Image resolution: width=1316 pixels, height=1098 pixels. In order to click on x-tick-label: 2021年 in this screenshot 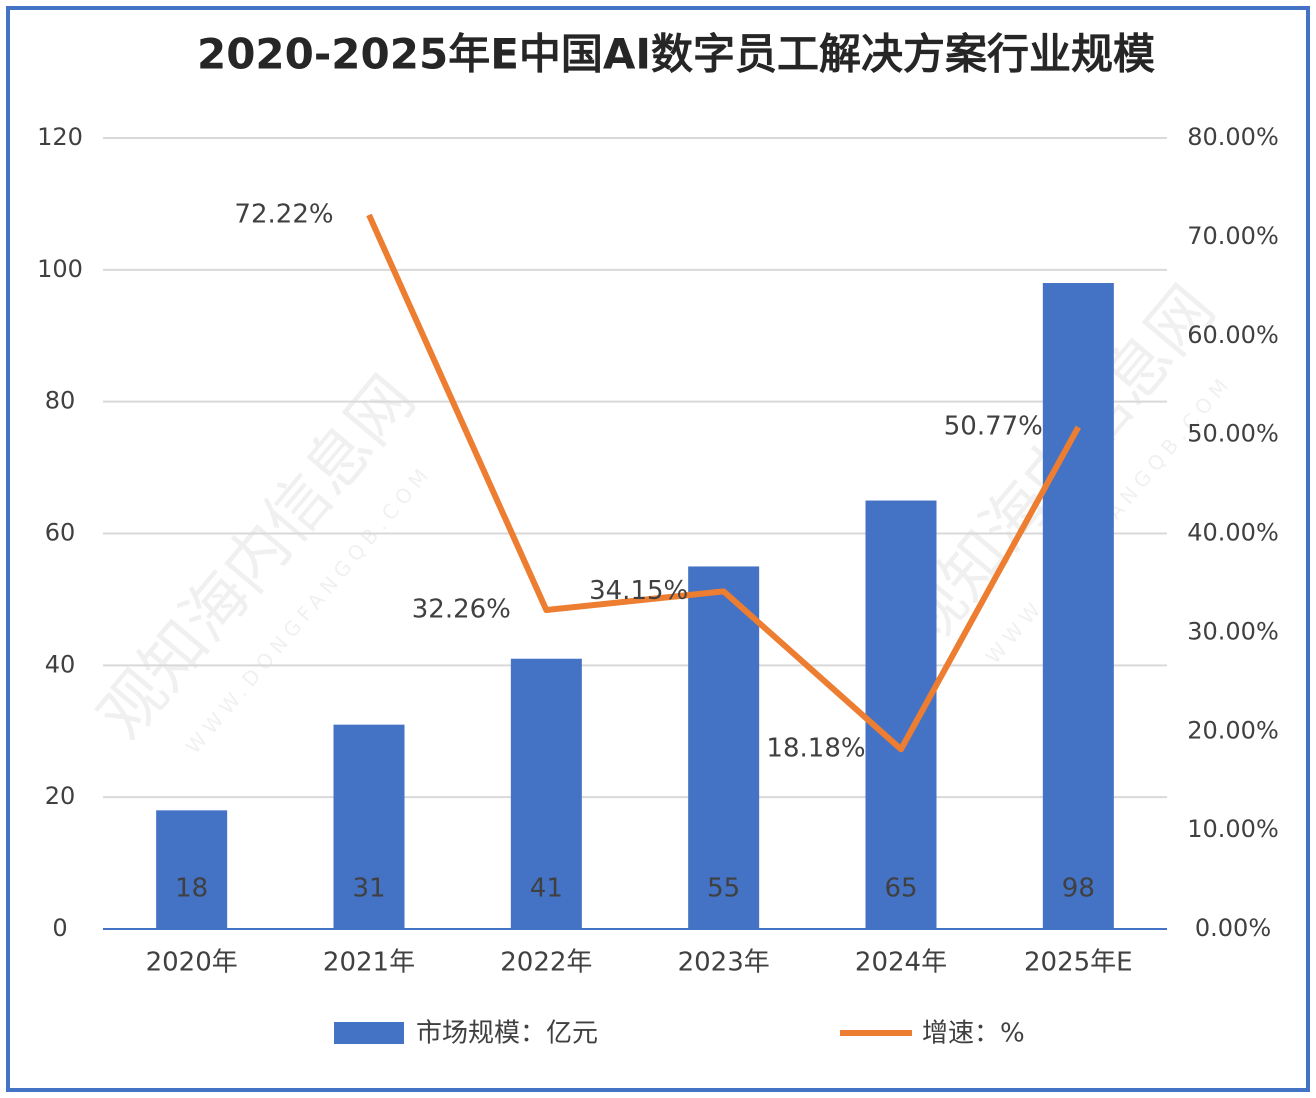, I will do `click(369, 963)`.